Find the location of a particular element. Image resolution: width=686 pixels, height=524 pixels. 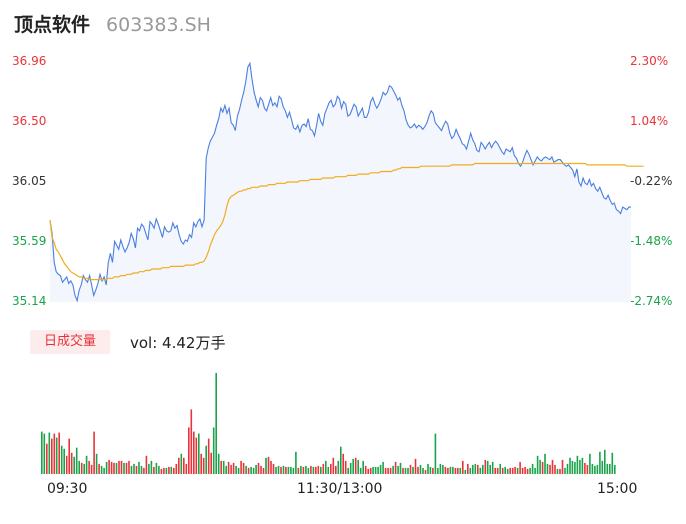

price-tick-label: 36.05 is located at coordinates (29, 181).